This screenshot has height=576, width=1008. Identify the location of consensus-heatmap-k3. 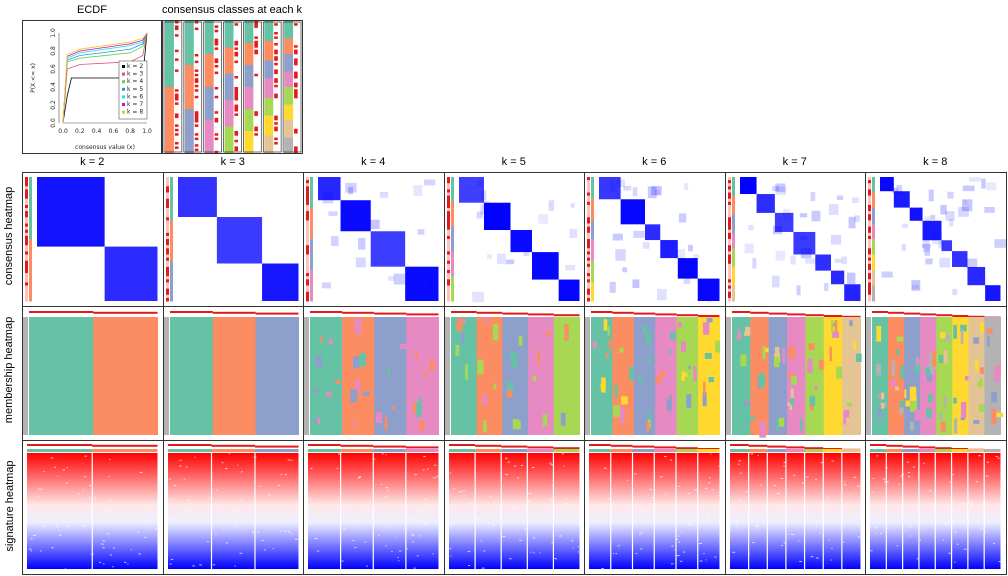
(234, 239).